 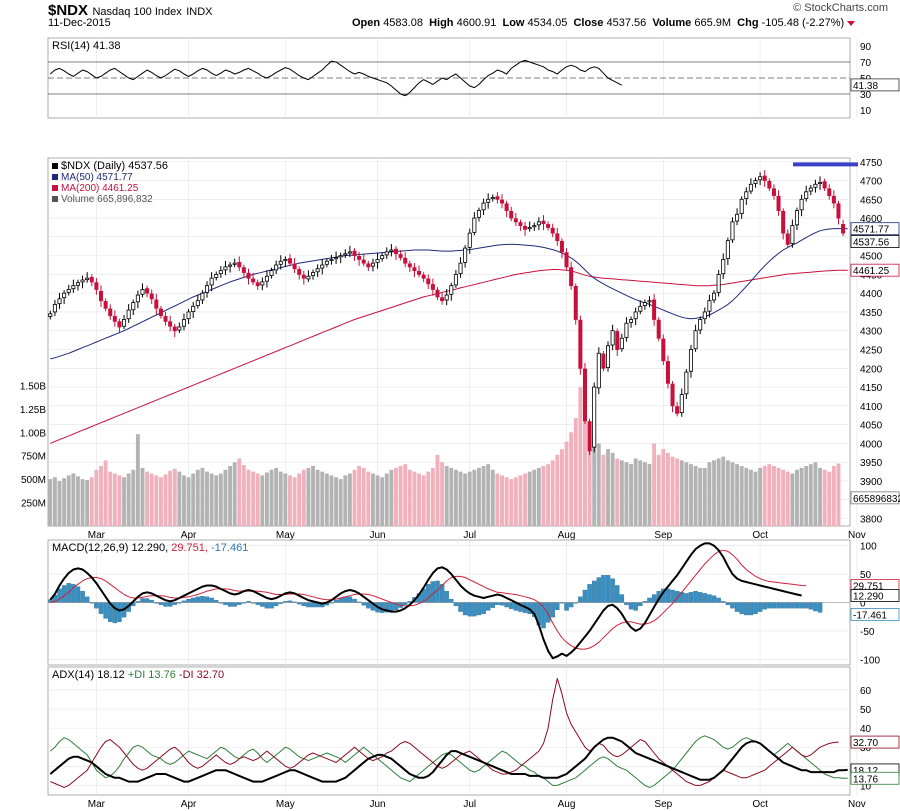 I want to click on adx-value-tag-adx: 18.12, so click(x=865, y=771).